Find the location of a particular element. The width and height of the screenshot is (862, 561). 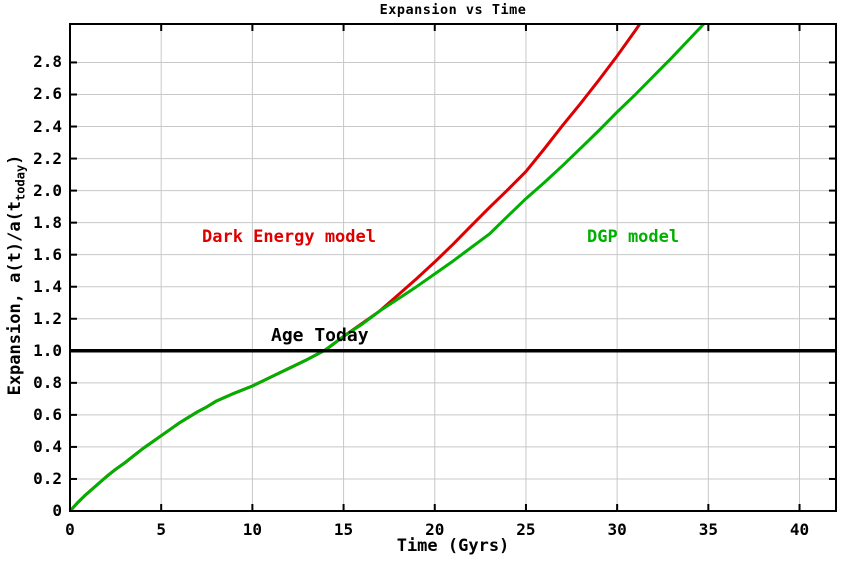

dgp-series-label: DGP model is located at coordinates (633, 237).